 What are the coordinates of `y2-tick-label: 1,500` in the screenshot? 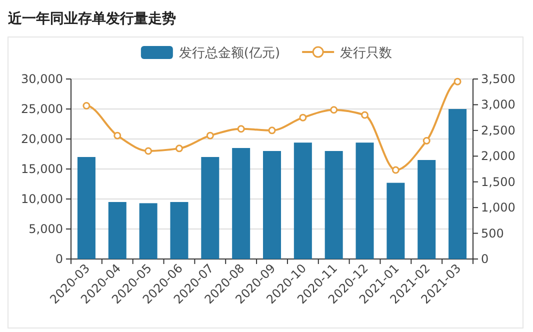 It's located at (498, 181).